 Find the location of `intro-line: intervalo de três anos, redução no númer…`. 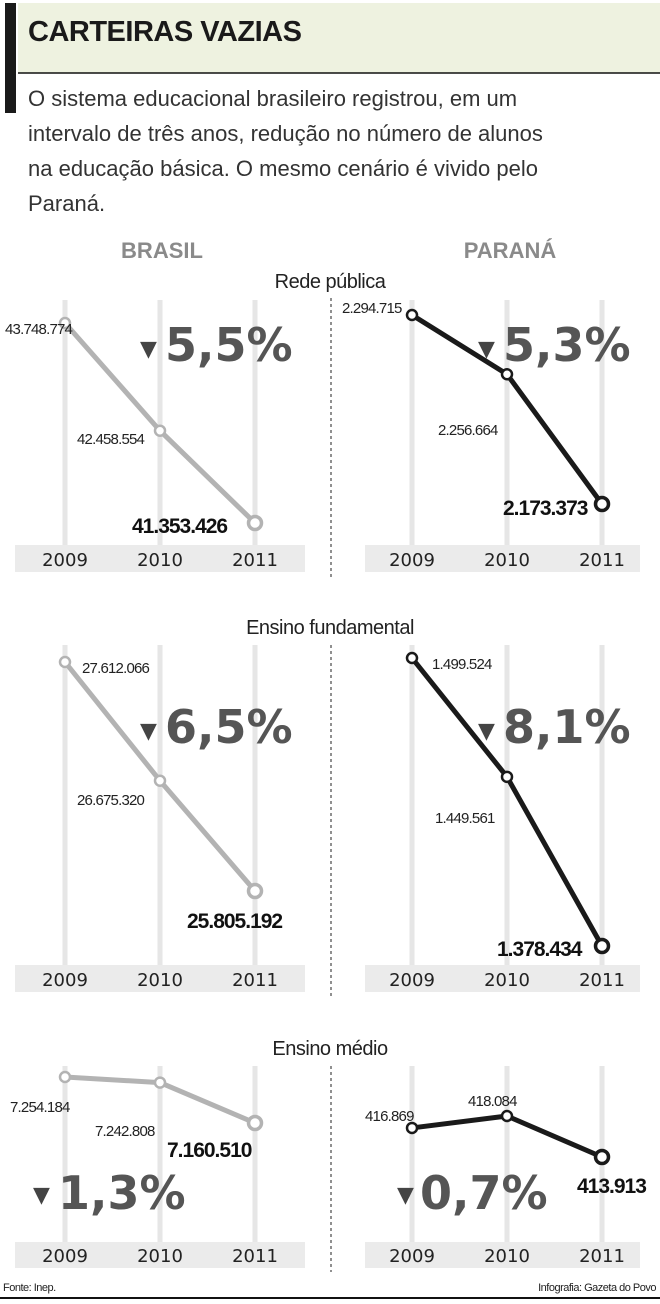

intro-line: intervalo de três anos, redução no númer… is located at coordinates (285, 133).